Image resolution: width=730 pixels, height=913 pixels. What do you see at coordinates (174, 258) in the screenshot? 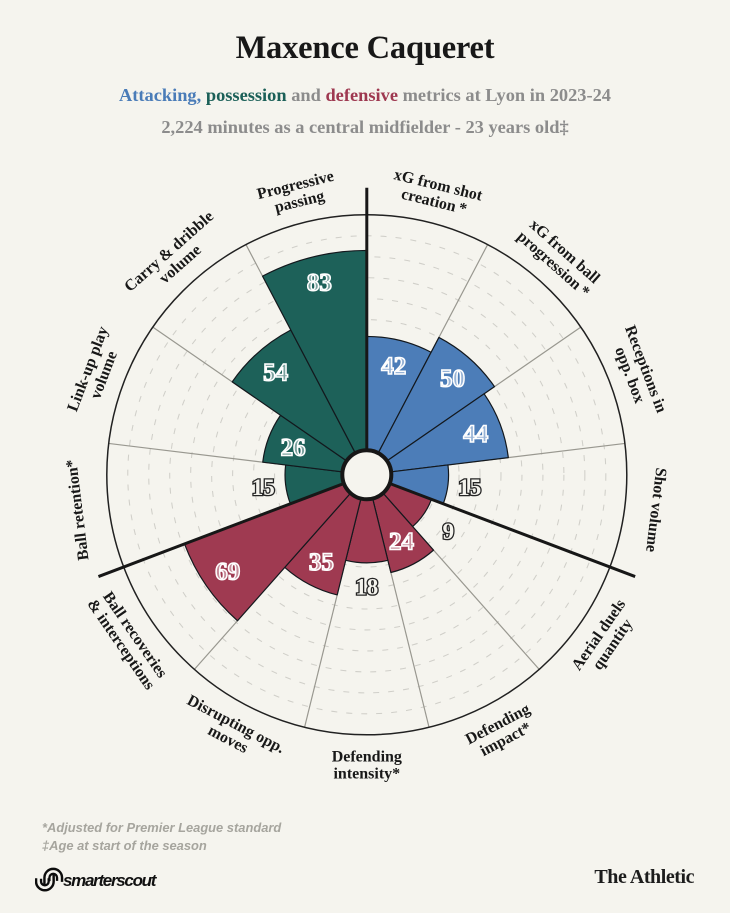
I see `svg-text: Carry & dribblevolume` at bounding box center [174, 258].